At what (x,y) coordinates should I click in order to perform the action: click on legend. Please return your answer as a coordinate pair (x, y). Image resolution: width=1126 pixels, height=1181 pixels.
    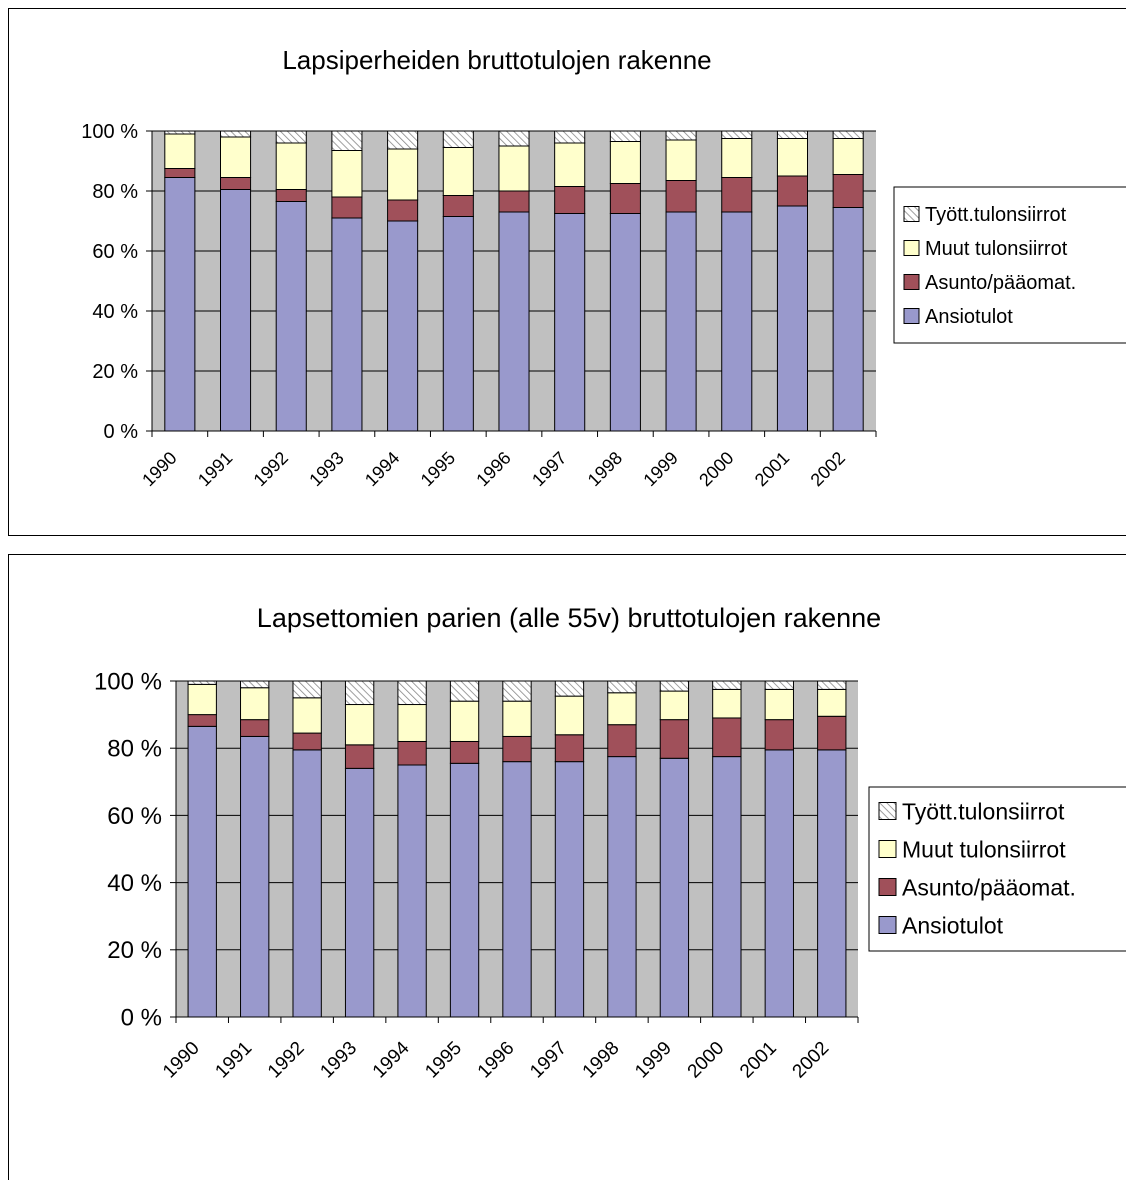
    Looking at the image, I should click on (1009, 265).